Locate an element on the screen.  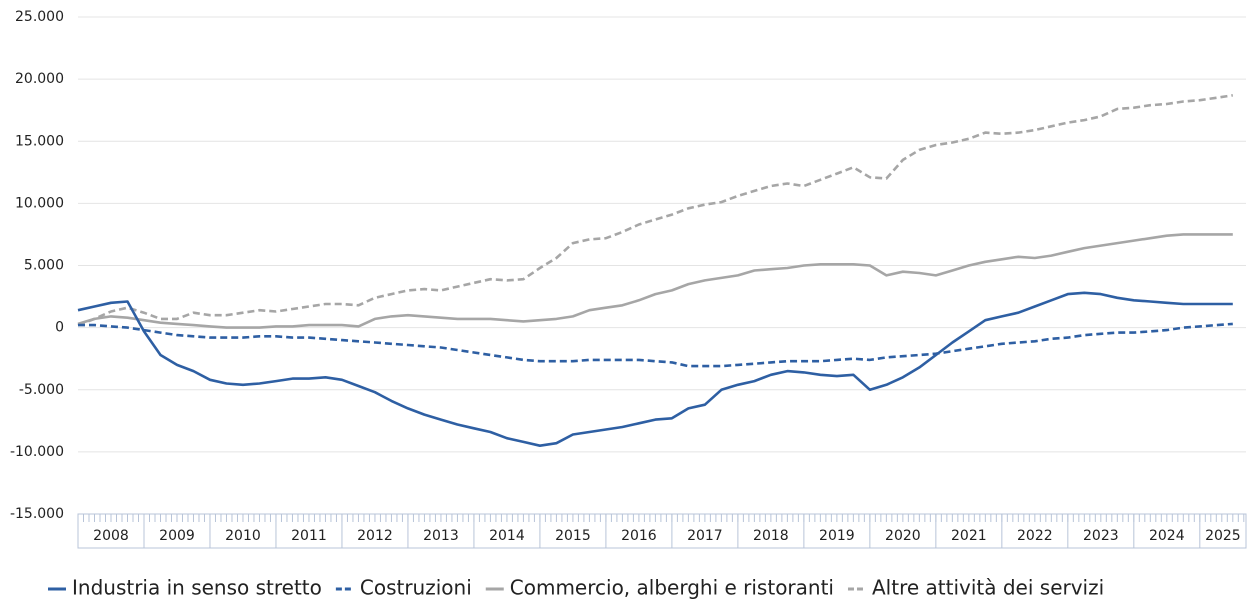
x-tick-label: 2023 is located at coordinates (1101, 536).